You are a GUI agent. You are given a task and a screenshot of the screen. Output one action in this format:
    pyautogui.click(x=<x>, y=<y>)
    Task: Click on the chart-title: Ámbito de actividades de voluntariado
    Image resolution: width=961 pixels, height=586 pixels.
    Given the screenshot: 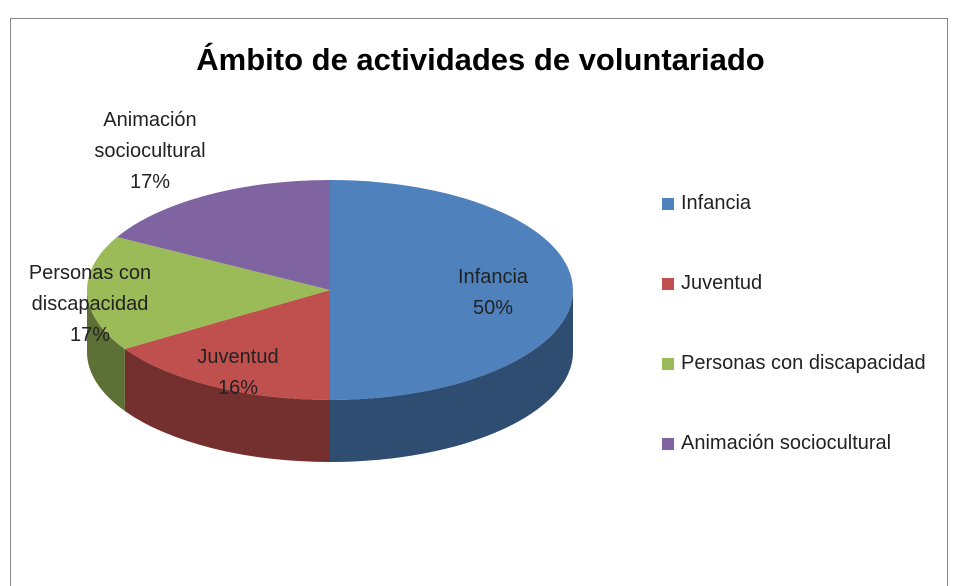 What is the action you would take?
    pyautogui.click(x=480, y=59)
    